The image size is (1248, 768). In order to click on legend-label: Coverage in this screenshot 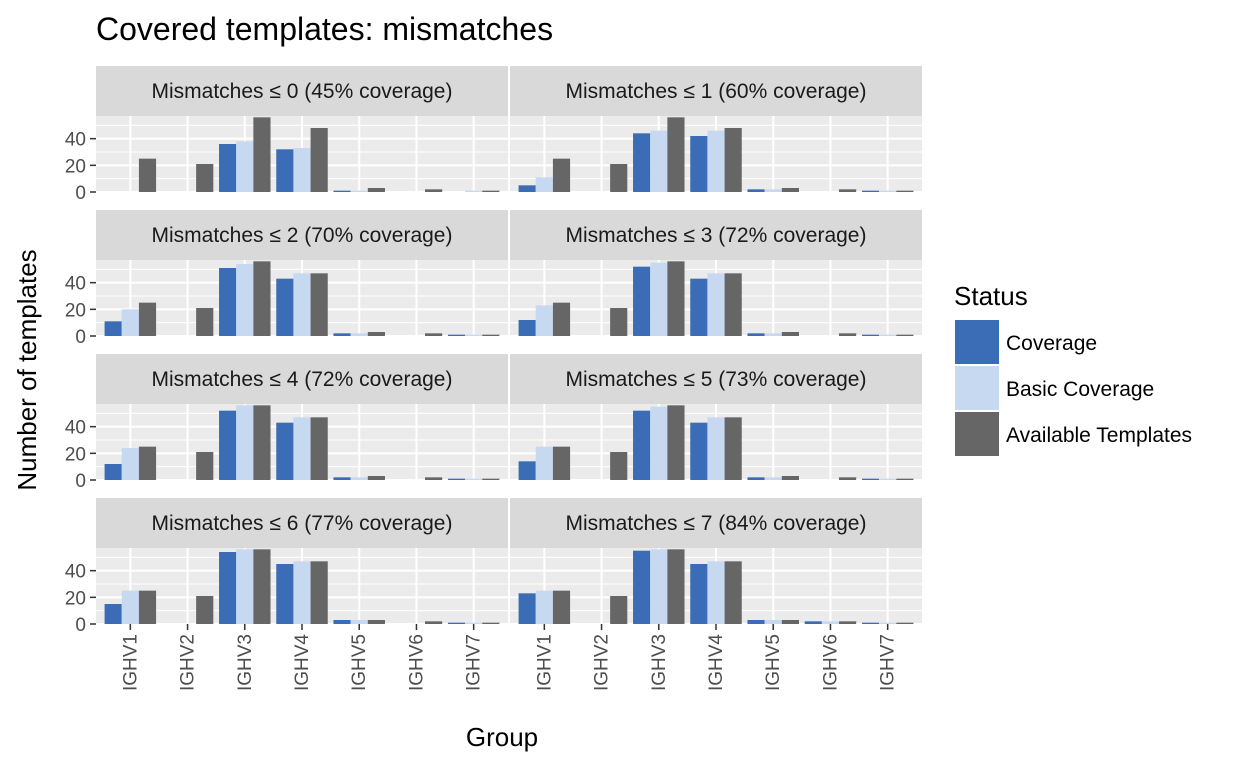, I will do `click(1051, 343)`.